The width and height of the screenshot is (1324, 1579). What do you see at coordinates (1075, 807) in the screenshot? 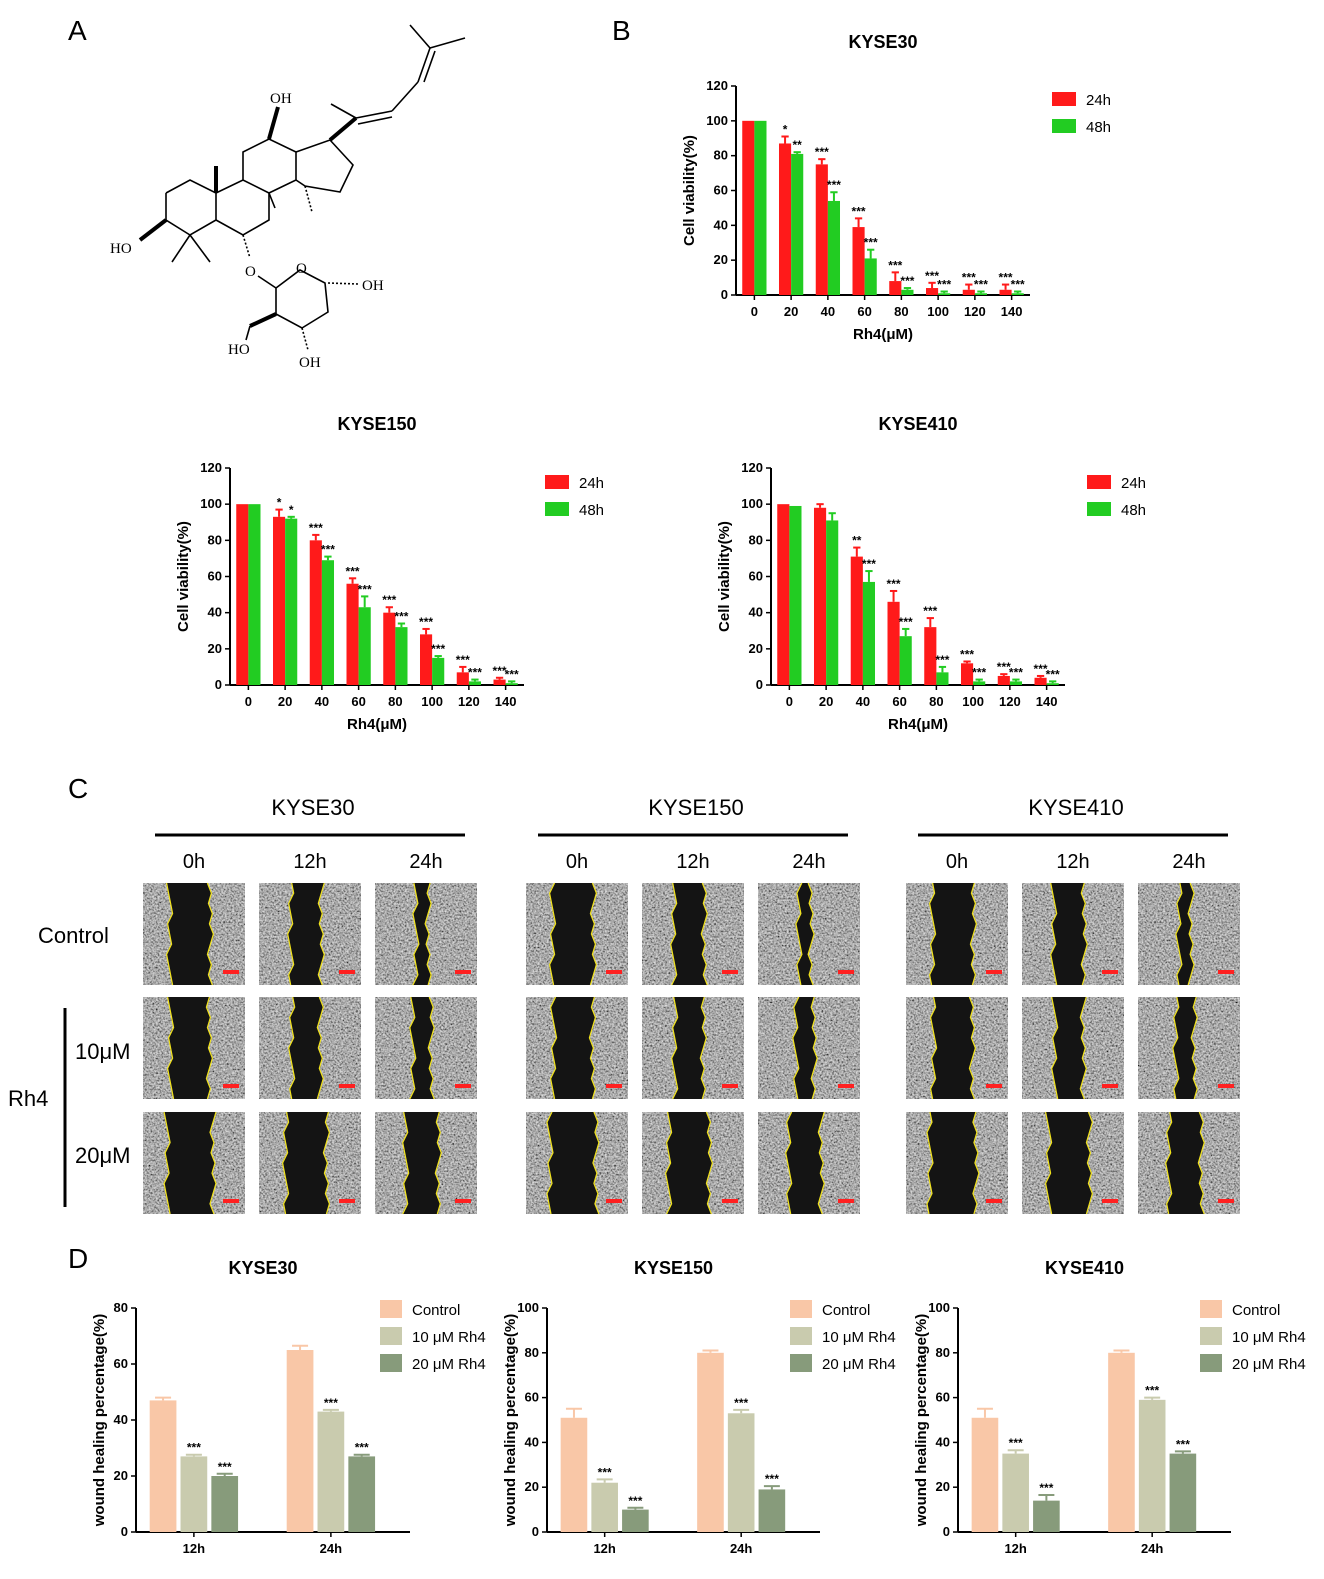
I see `cell-line-title: KYSE410` at bounding box center [1075, 807].